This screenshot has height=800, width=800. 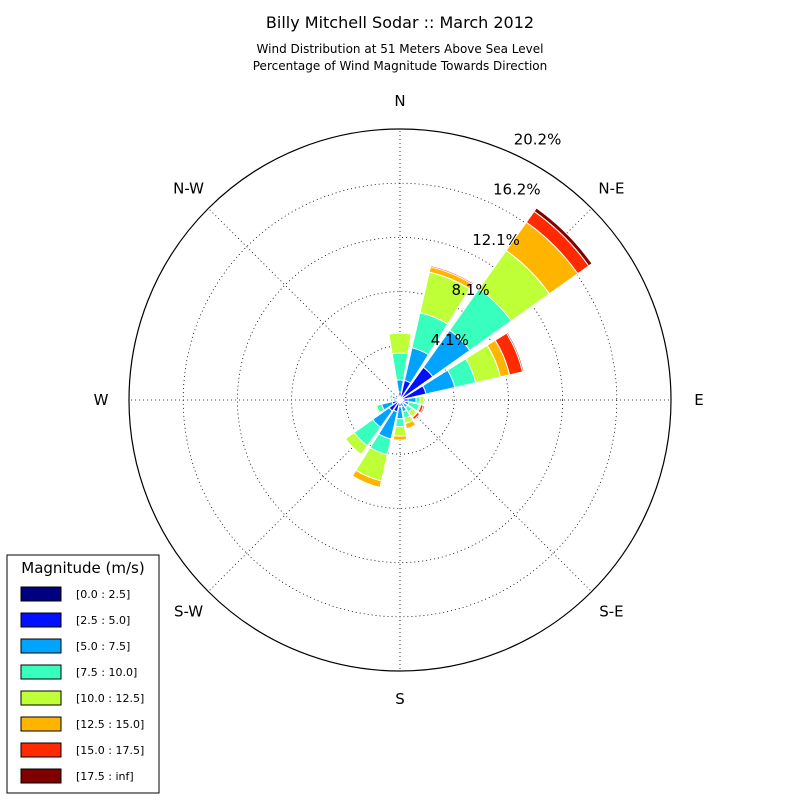 What do you see at coordinates (450, 340) in the screenshot?
I see `radial-tick-label: 4.1%` at bounding box center [450, 340].